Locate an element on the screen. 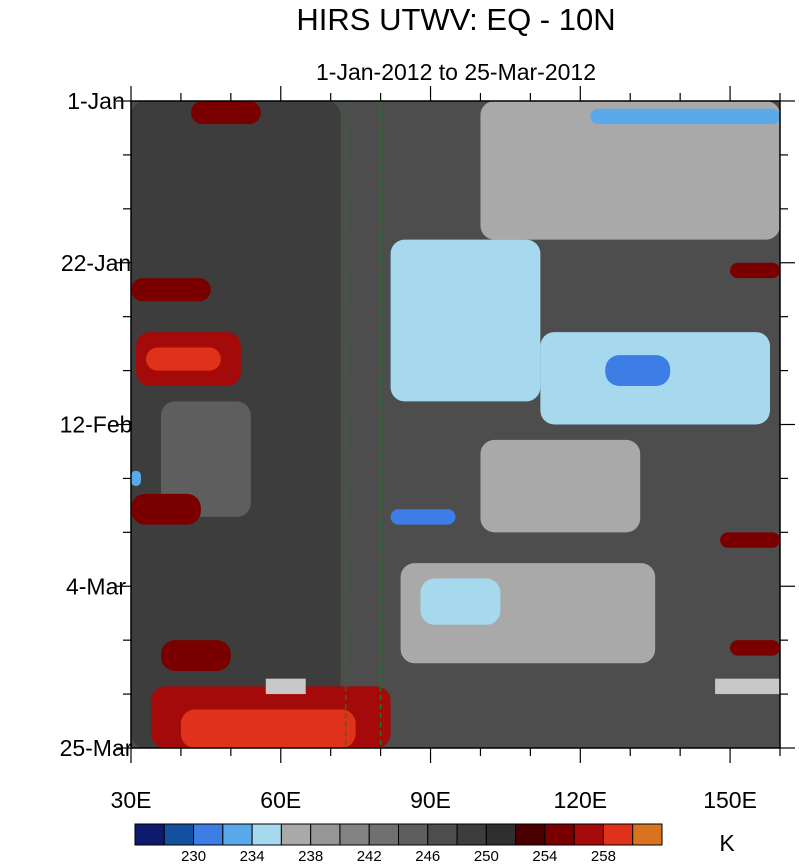 Image resolution: width=799 pixels, height=868 pixels. colorbar-tick-label: 250 is located at coordinates (486, 855).